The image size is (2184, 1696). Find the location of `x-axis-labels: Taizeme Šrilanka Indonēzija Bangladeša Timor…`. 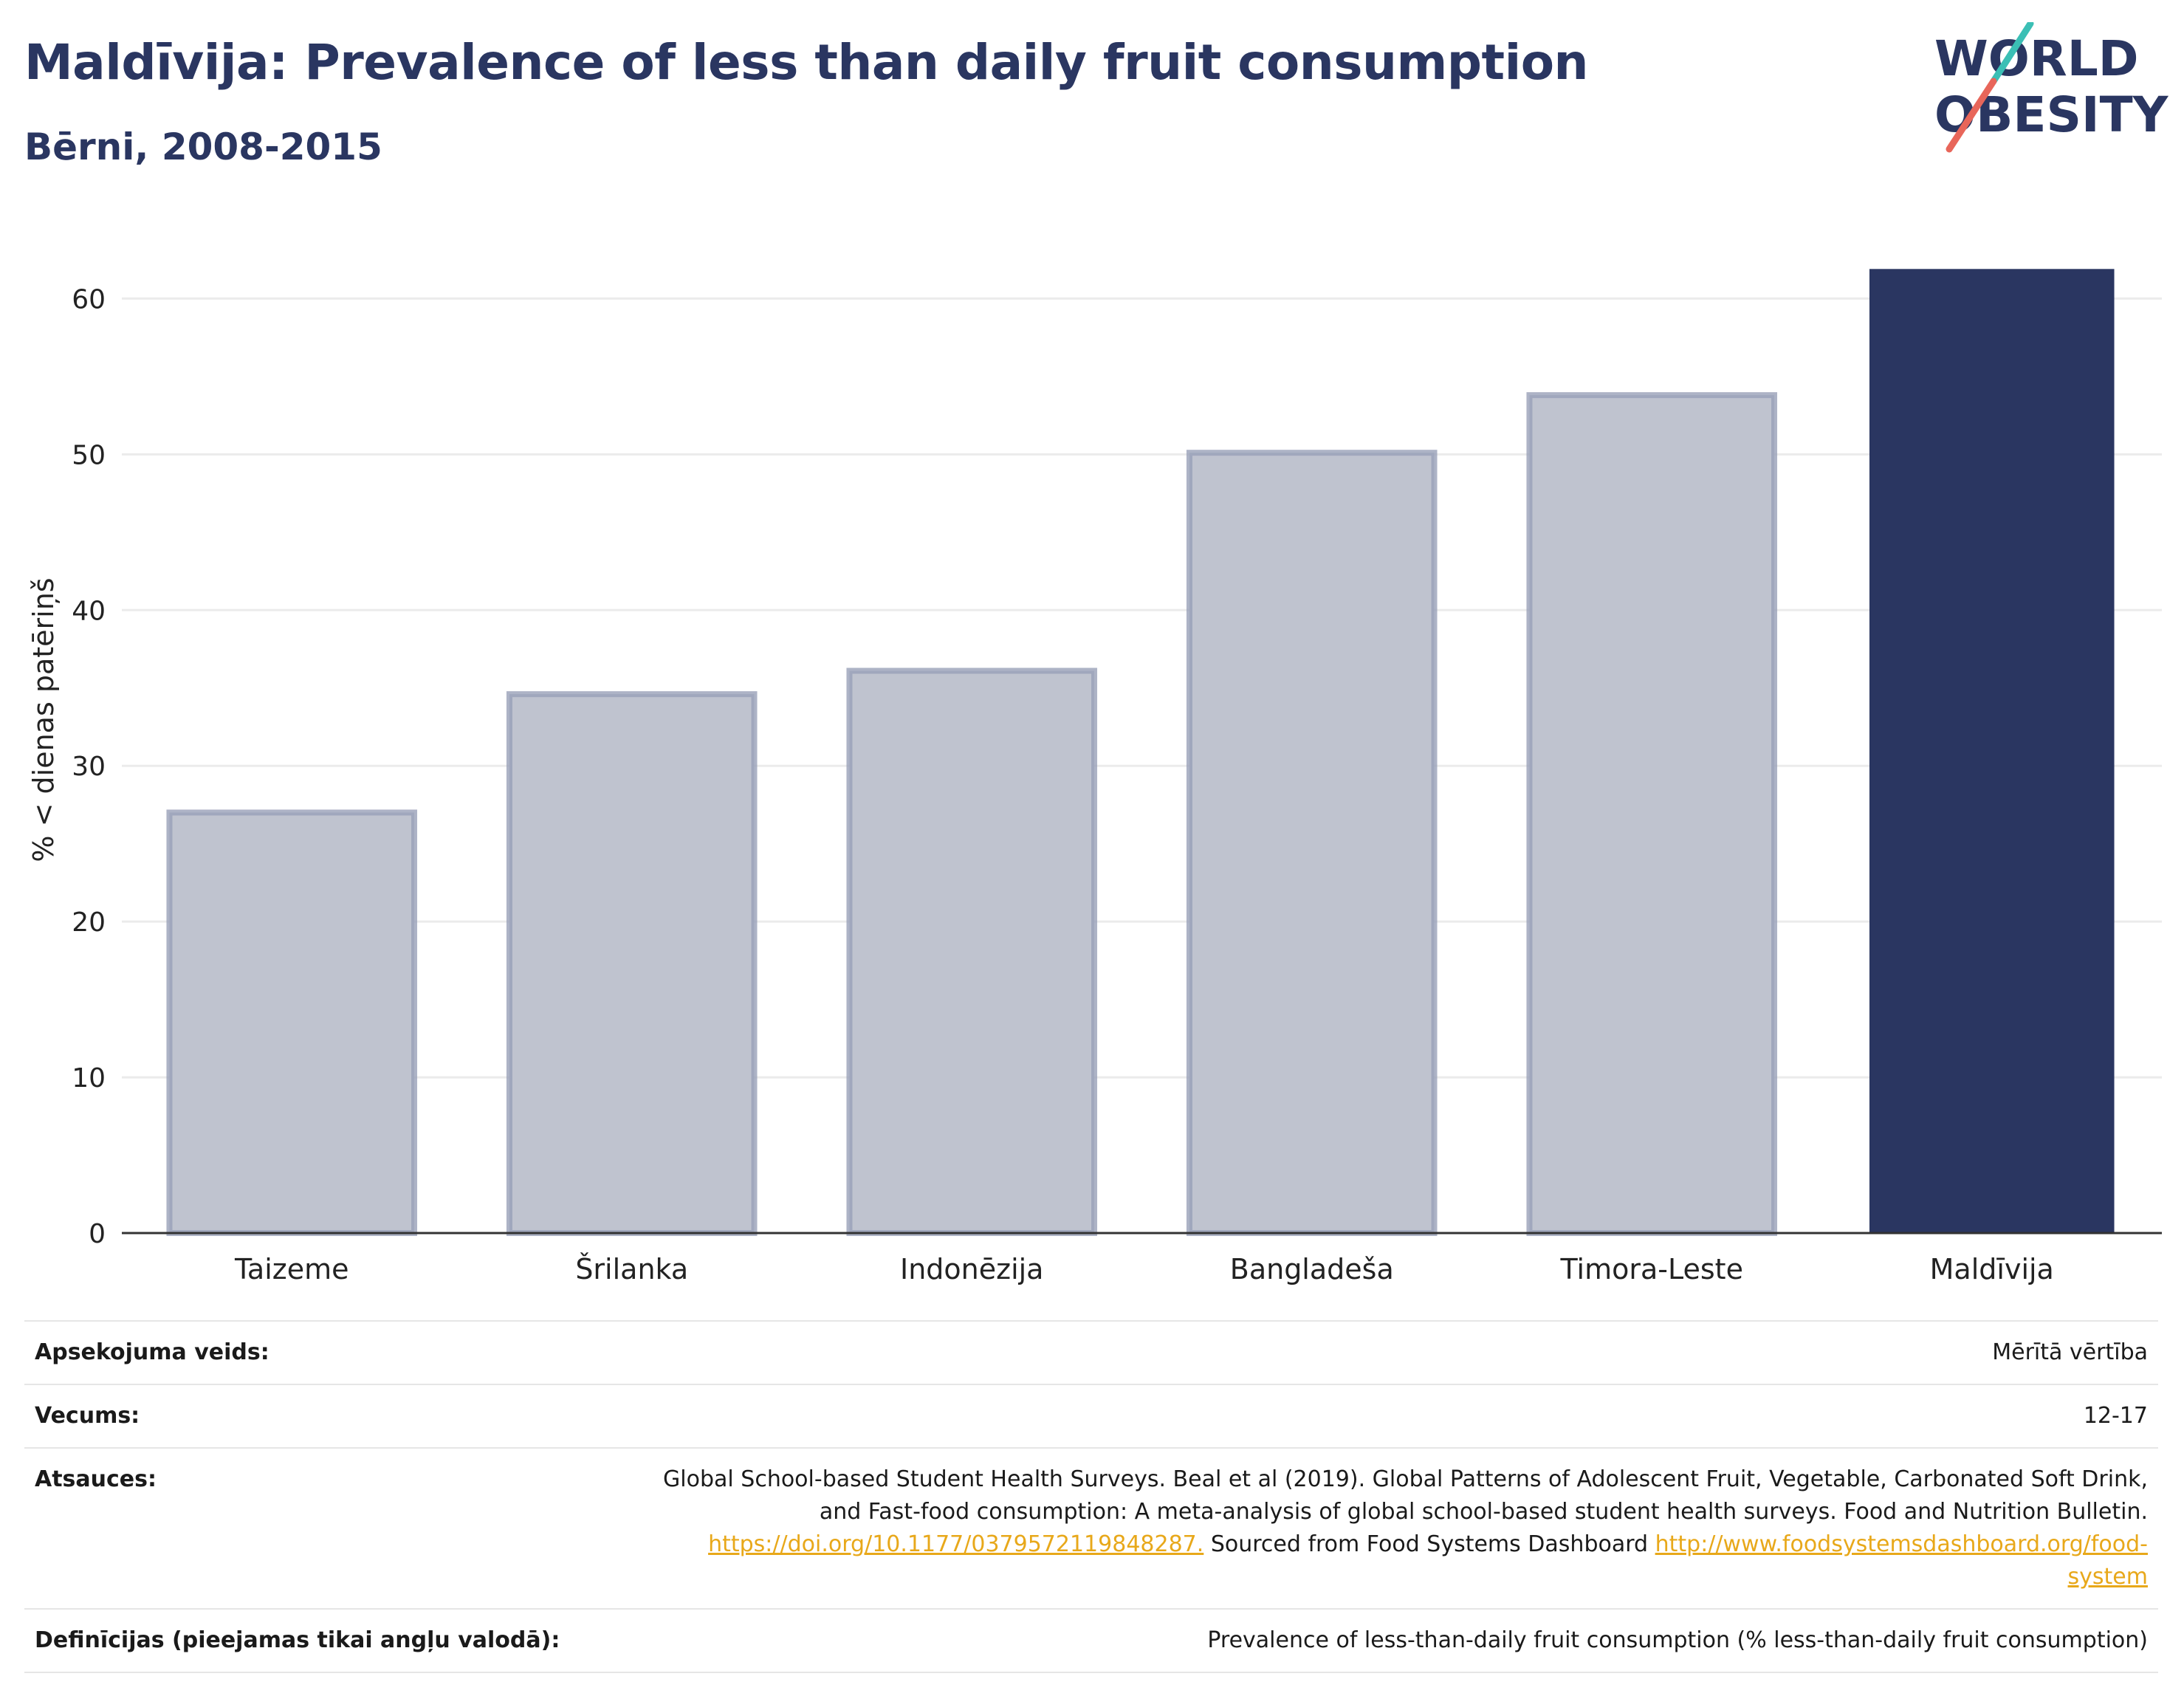

x-axis-labels: Taizeme Šrilanka Indonēzija Bangladeša Timor… is located at coordinates (1144, 1269).